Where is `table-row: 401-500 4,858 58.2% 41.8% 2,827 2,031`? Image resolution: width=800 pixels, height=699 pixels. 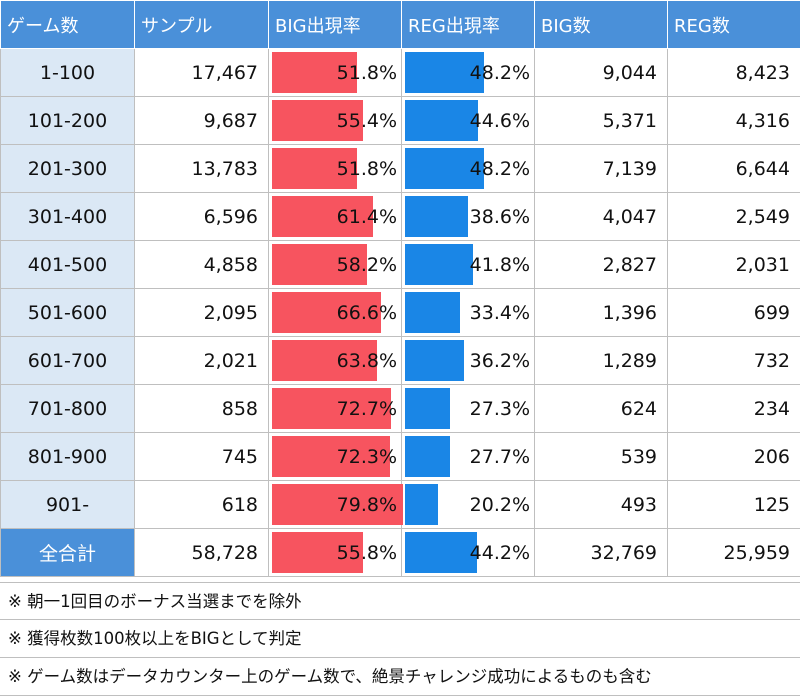 table-row: 401-500 4,858 58.2% 41.8% 2,827 2,031 is located at coordinates (400, 264).